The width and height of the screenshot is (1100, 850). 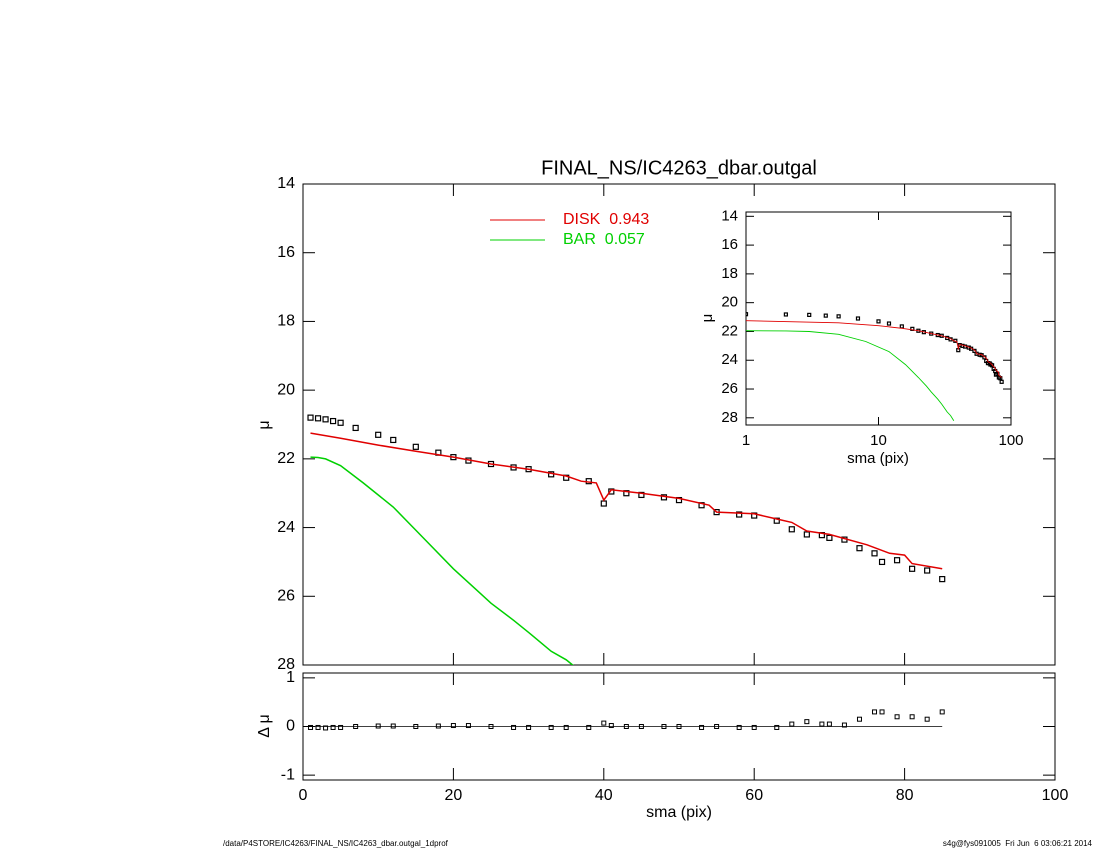 What do you see at coordinates (1018, 843) in the screenshot?
I see `footer-stamp: s4g@fys091005 Fri Jun 6 03:06:21 2014` at bounding box center [1018, 843].